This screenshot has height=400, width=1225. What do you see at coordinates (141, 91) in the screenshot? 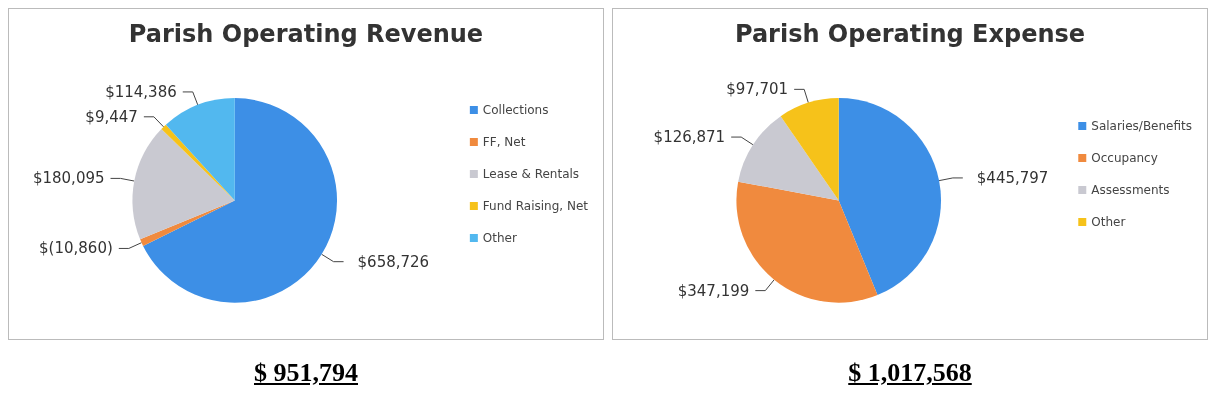
I see `data-label: $114,386` at bounding box center [141, 91].